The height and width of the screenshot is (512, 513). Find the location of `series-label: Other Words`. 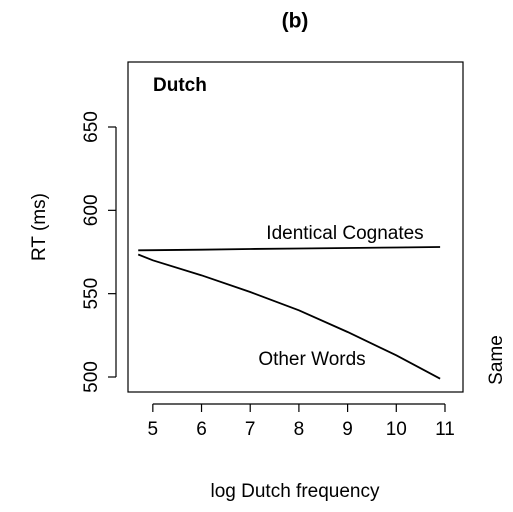

series-label: Other Words is located at coordinates (311, 359).